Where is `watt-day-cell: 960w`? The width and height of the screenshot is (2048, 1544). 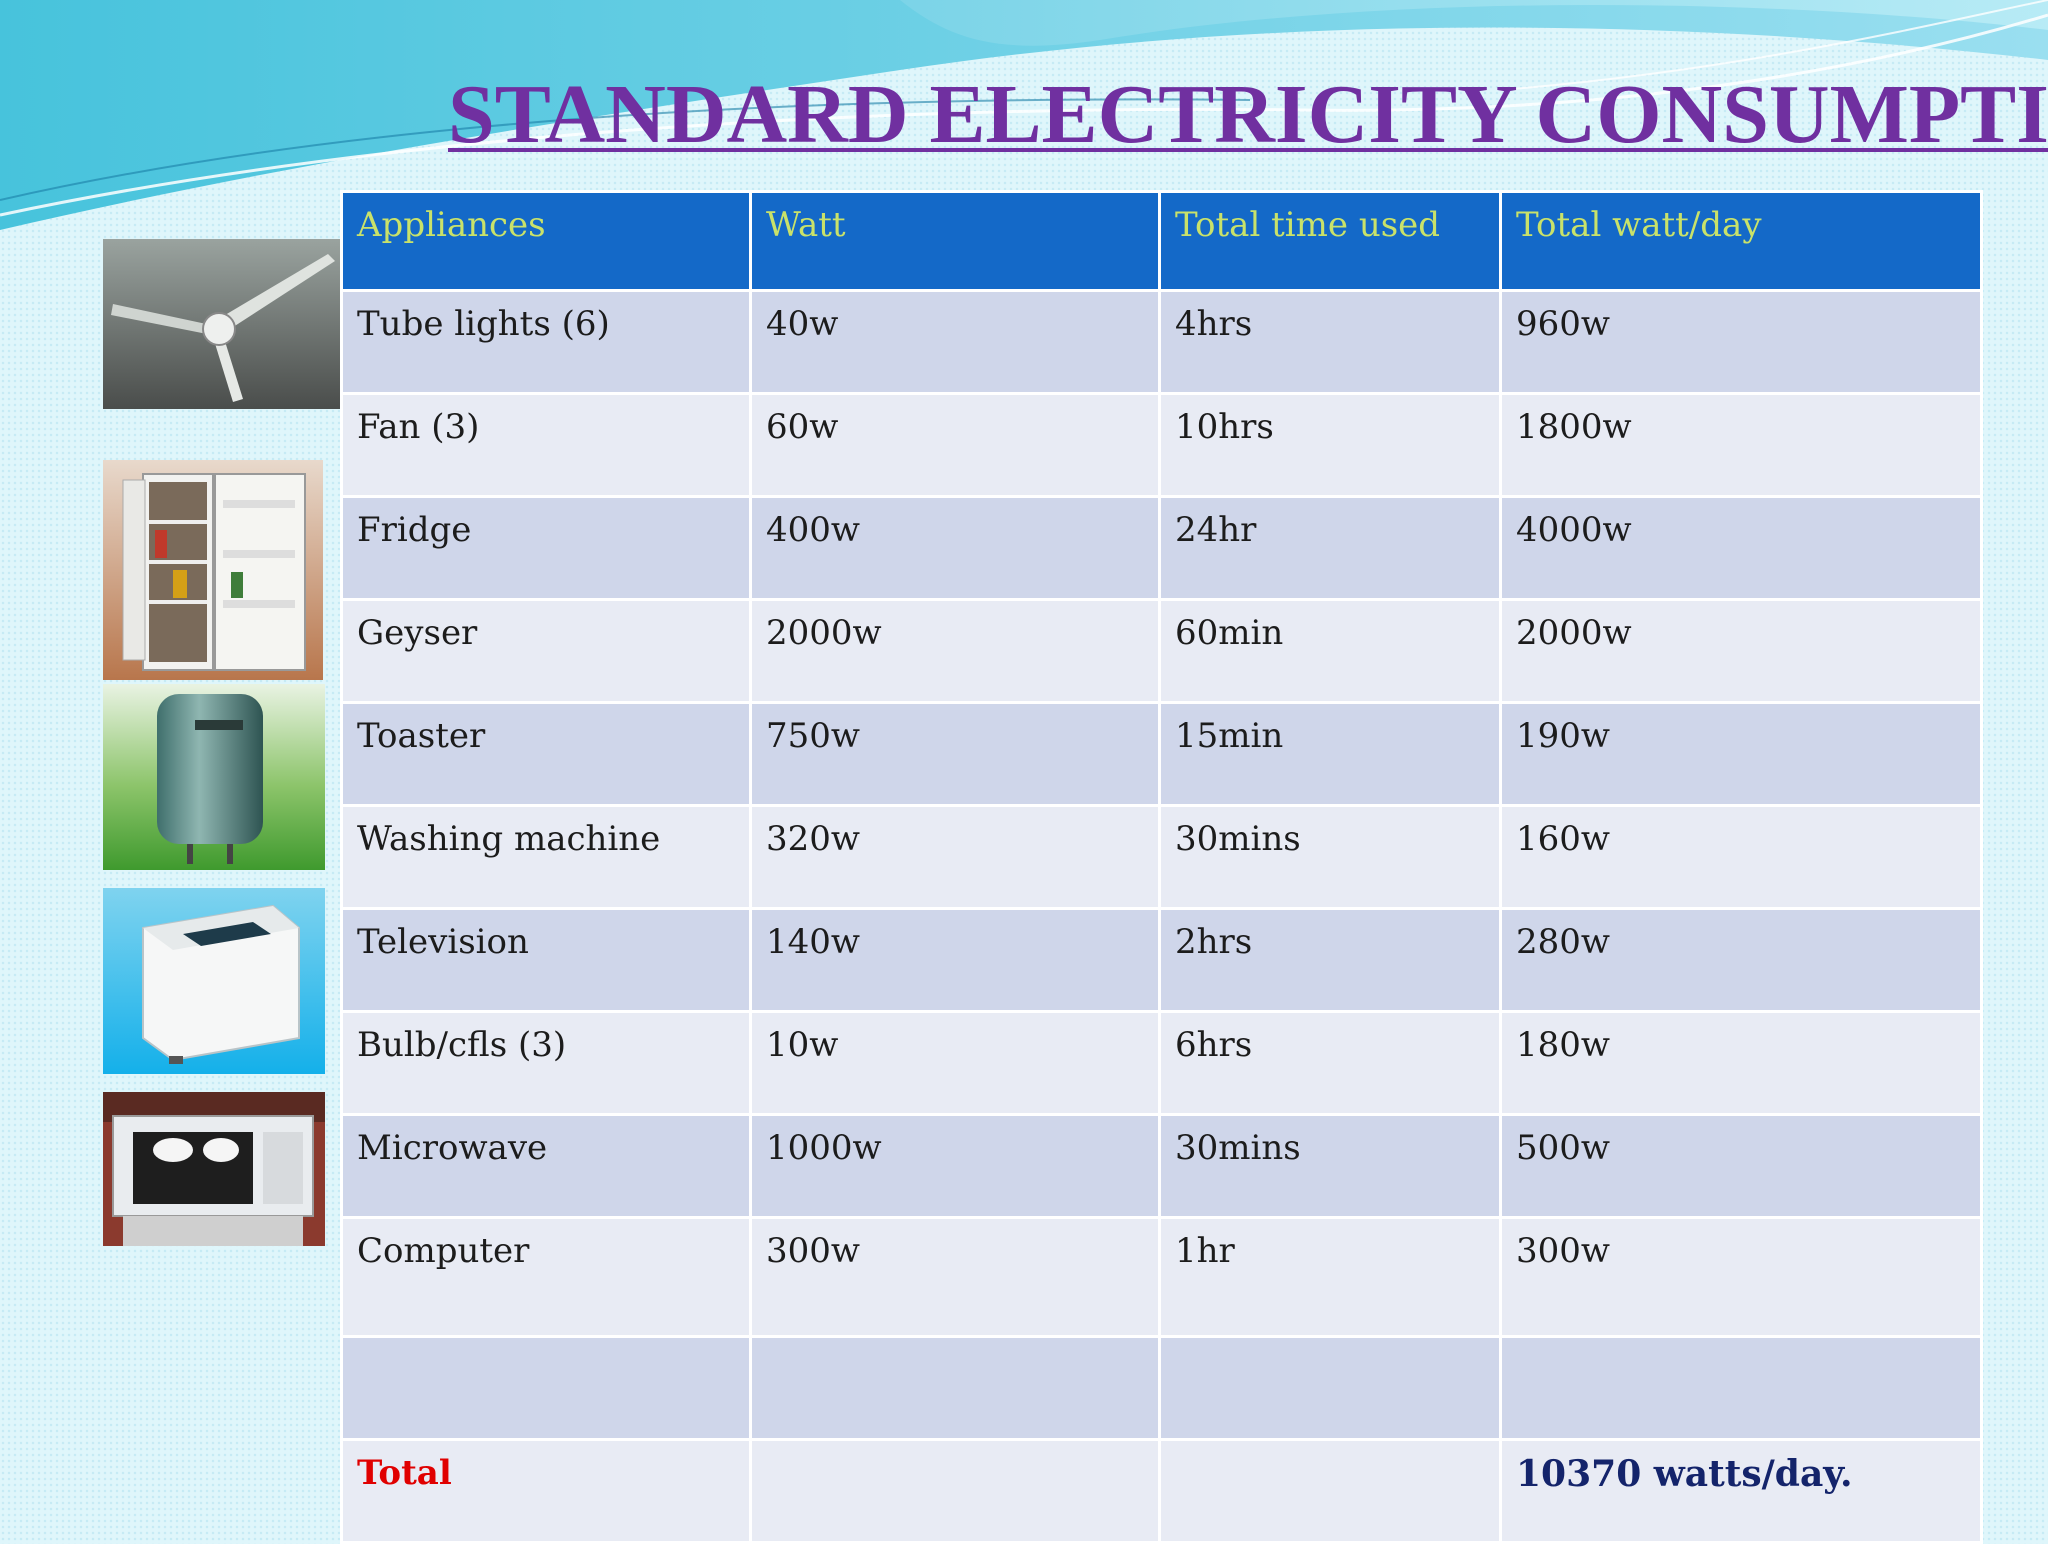
watt-day-cell: 960w is located at coordinates (1741, 342).